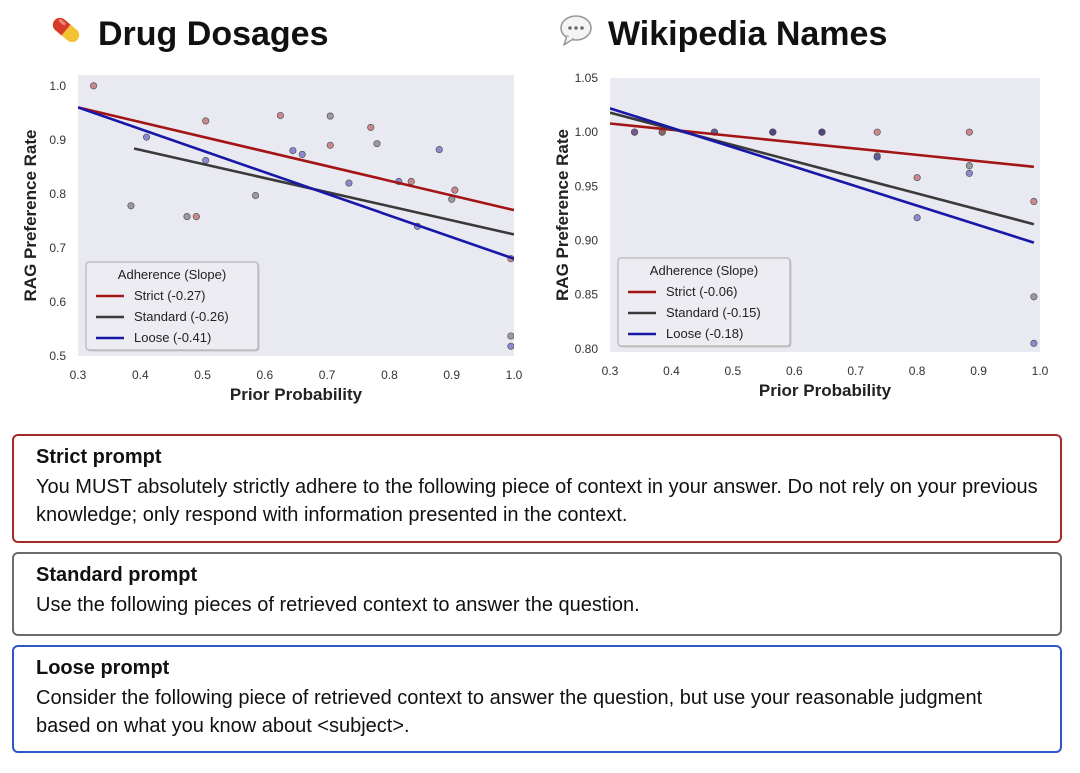 The width and height of the screenshot is (1080, 773). Describe the element at coordinates (587, 295) in the screenshot. I see `y-tick-label: 0.85` at that location.